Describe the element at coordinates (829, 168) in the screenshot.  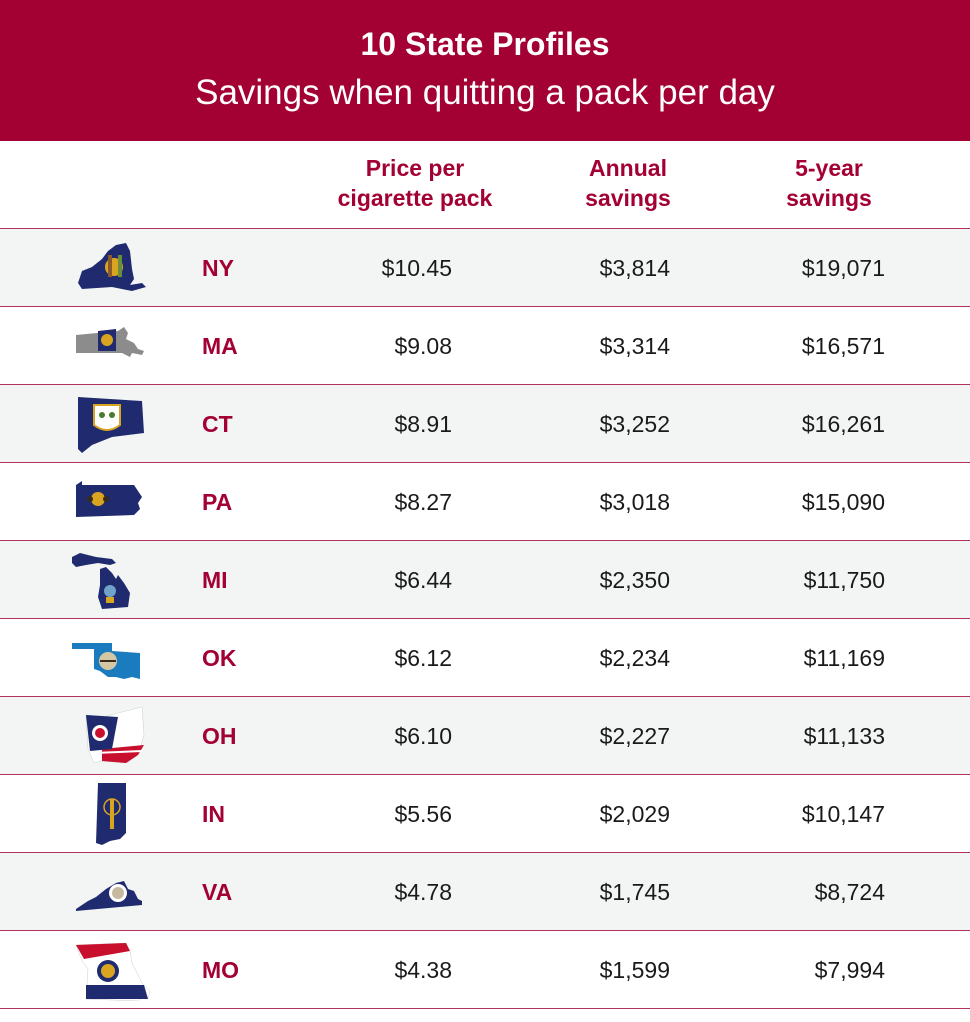
I see `column-header-five-year-line1: 5-year` at that location.